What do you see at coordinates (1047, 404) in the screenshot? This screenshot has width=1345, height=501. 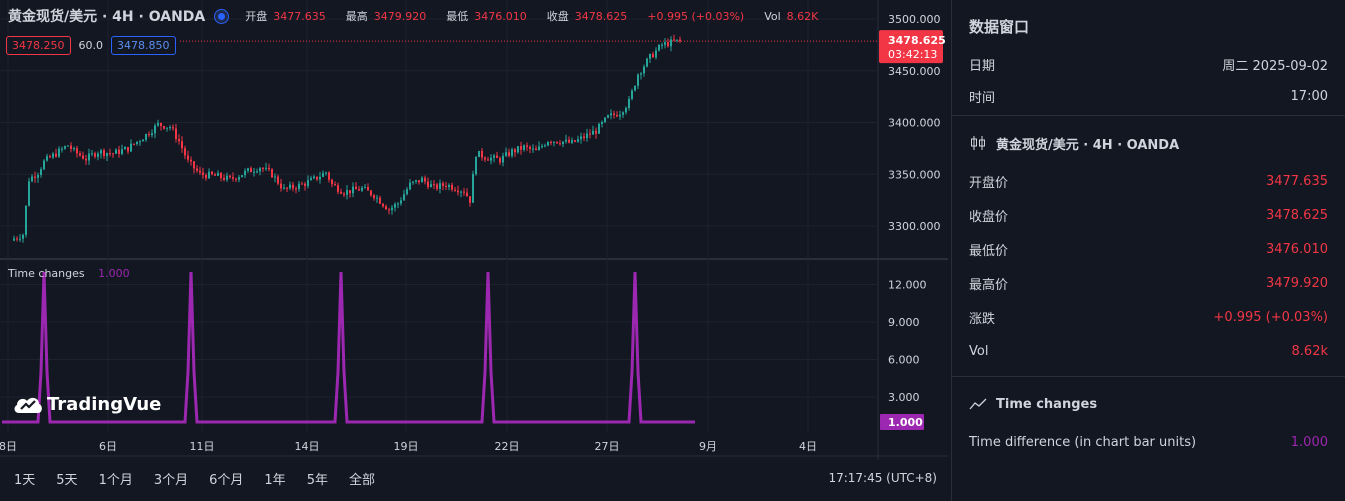 I see `indicator-section-name: Time changes` at bounding box center [1047, 404].